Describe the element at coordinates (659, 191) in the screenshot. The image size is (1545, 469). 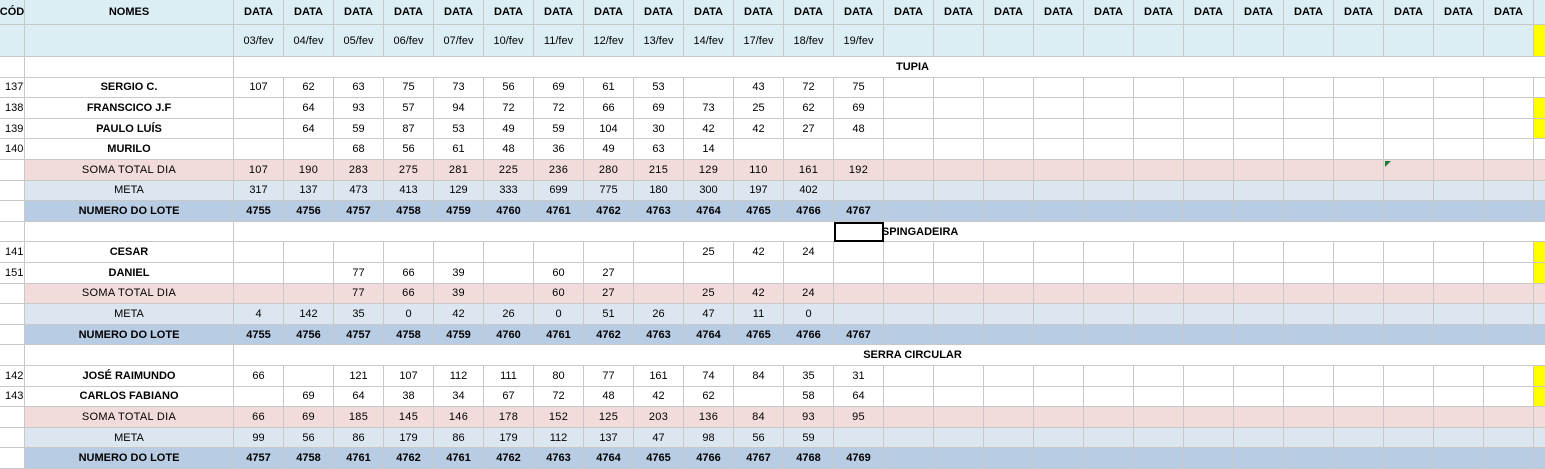
I see `meta-row-value: 180` at that location.